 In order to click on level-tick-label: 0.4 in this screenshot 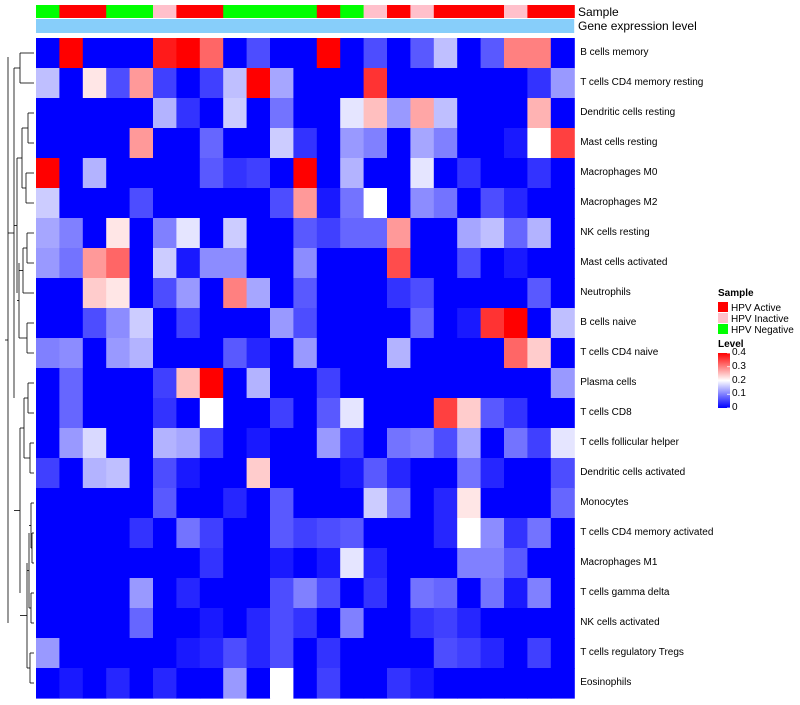, I will do `click(739, 352)`.